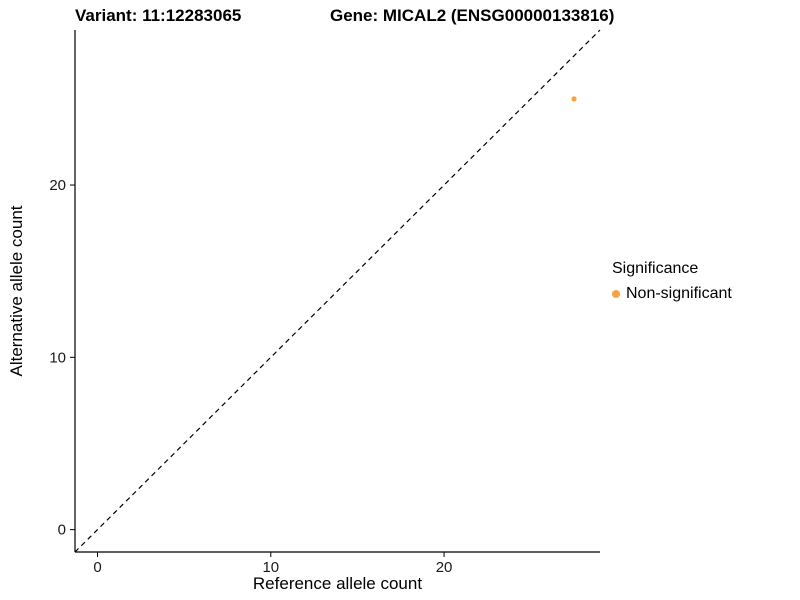  Describe the element at coordinates (574, 99) in the screenshot. I see `data-point` at that location.